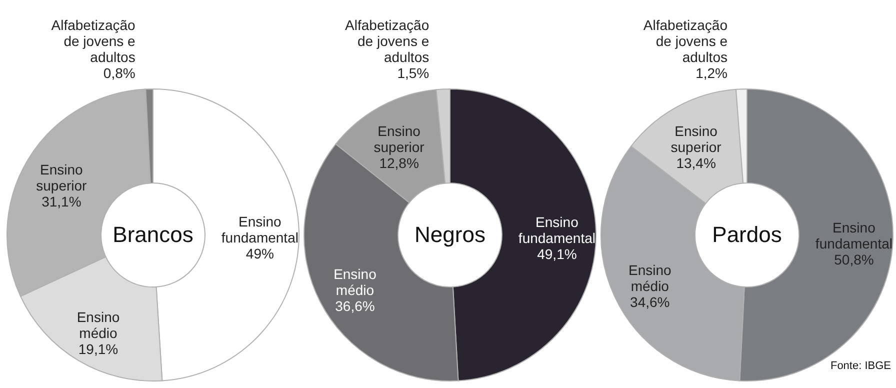  I want to click on text: Pardos, so click(747, 234).